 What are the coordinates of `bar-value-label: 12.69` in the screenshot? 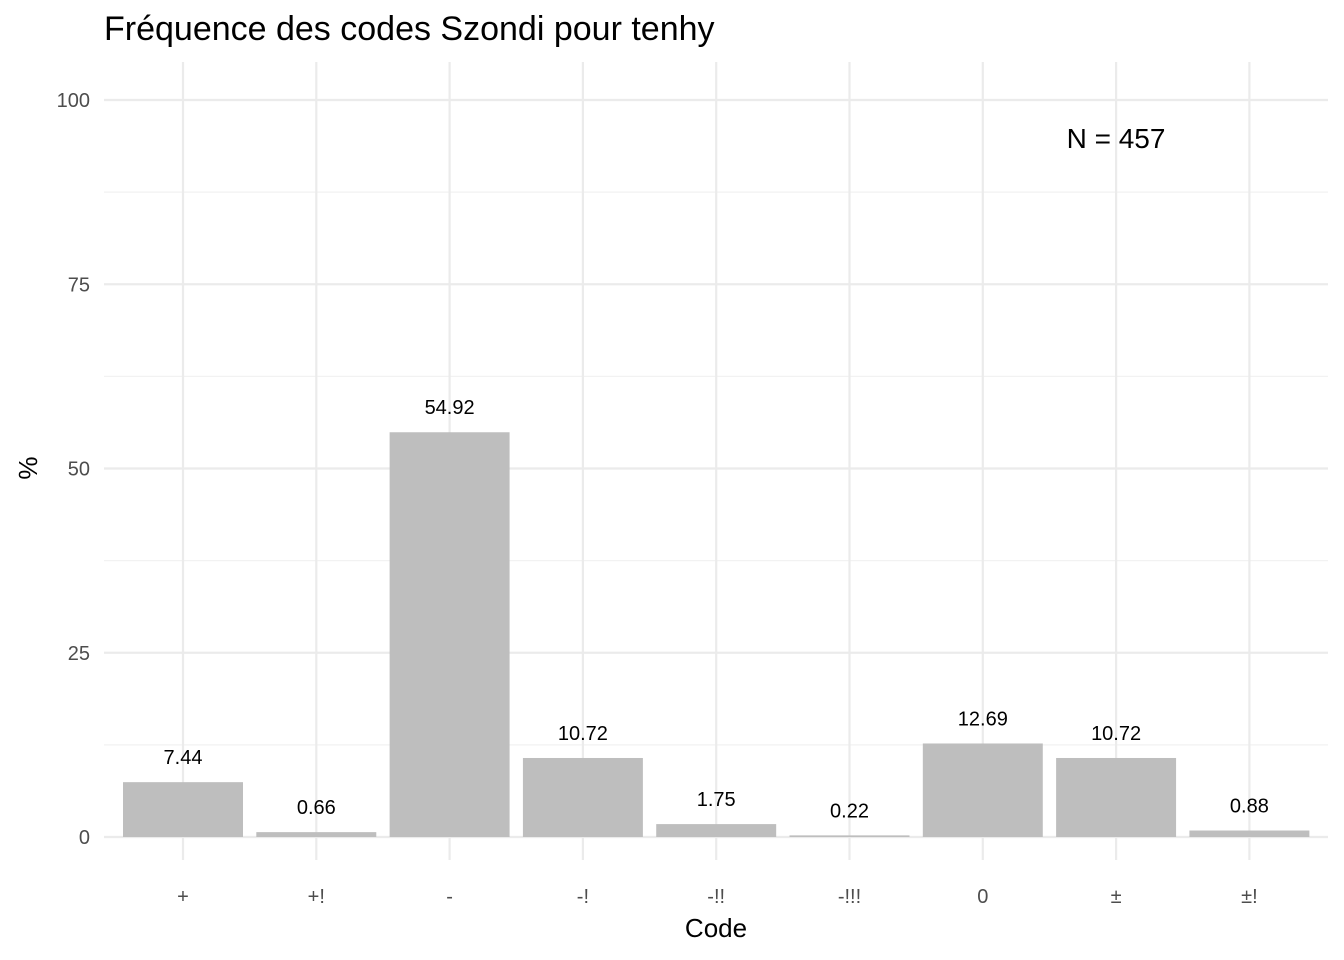 It's located at (983, 719).